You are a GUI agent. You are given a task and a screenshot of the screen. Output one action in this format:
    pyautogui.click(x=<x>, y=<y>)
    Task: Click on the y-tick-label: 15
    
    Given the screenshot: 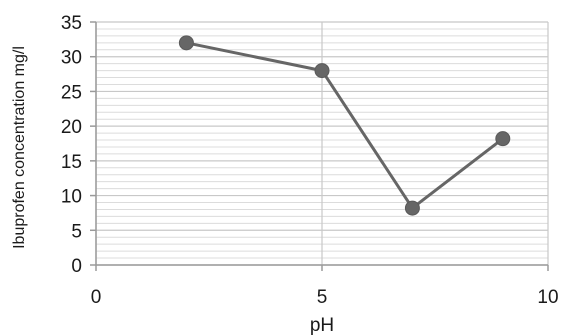 What is the action you would take?
    pyautogui.click(x=71, y=162)
    